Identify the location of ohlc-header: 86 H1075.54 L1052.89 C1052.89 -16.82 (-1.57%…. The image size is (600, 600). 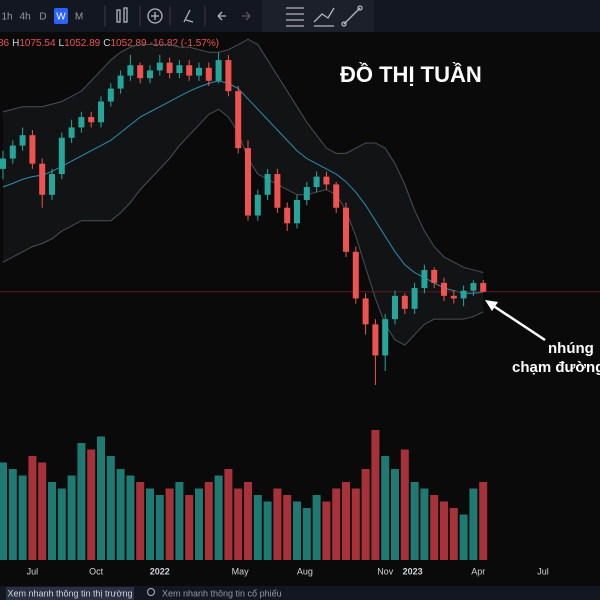
(109, 43).